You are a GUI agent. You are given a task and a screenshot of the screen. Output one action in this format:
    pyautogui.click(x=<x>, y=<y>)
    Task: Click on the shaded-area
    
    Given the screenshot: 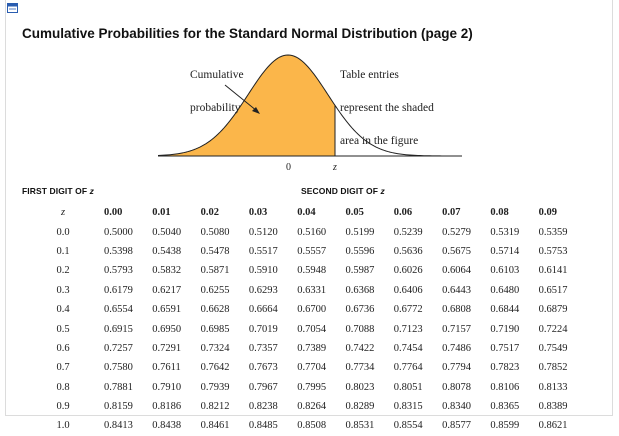 What is the action you would take?
    pyautogui.click(x=246, y=105)
    